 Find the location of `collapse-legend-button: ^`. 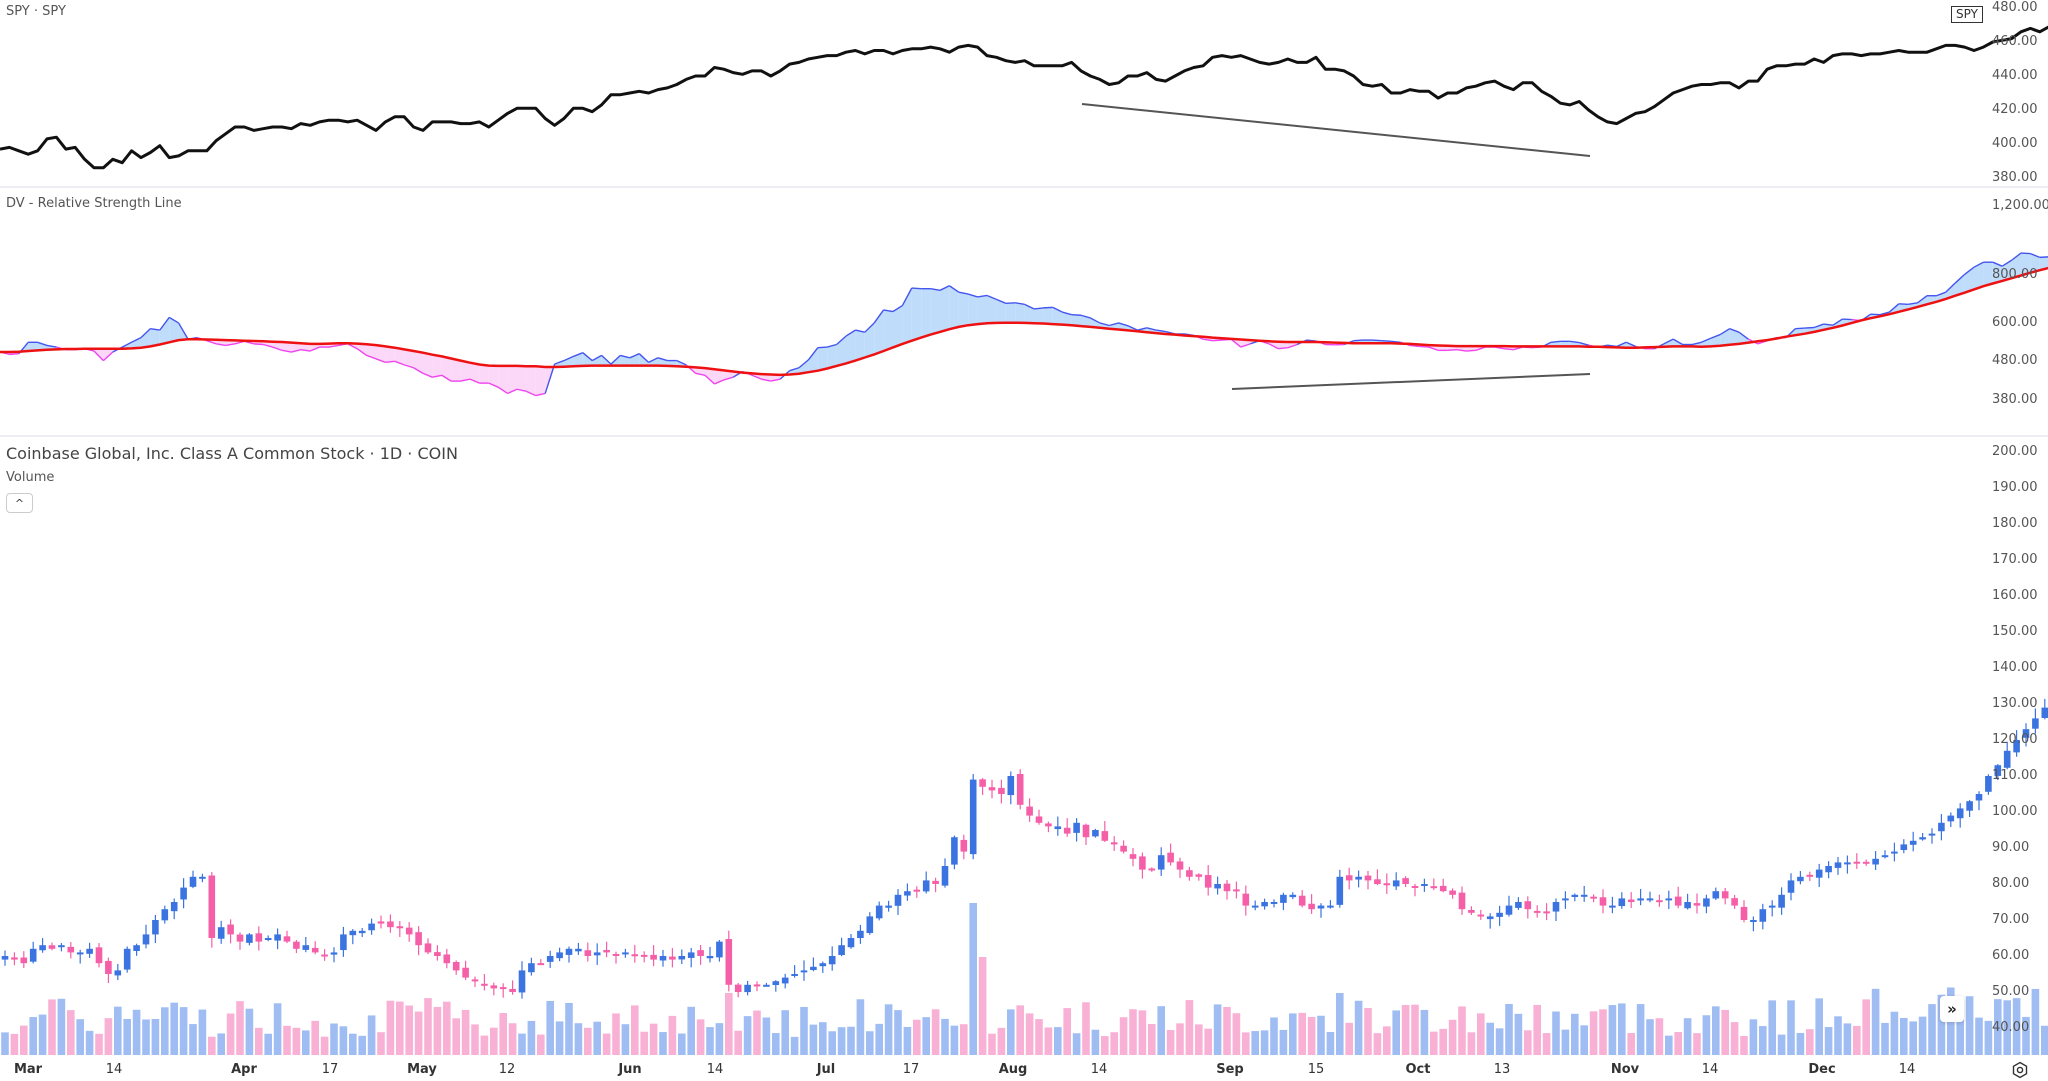

collapse-legend-button: ^ is located at coordinates (19, 503).